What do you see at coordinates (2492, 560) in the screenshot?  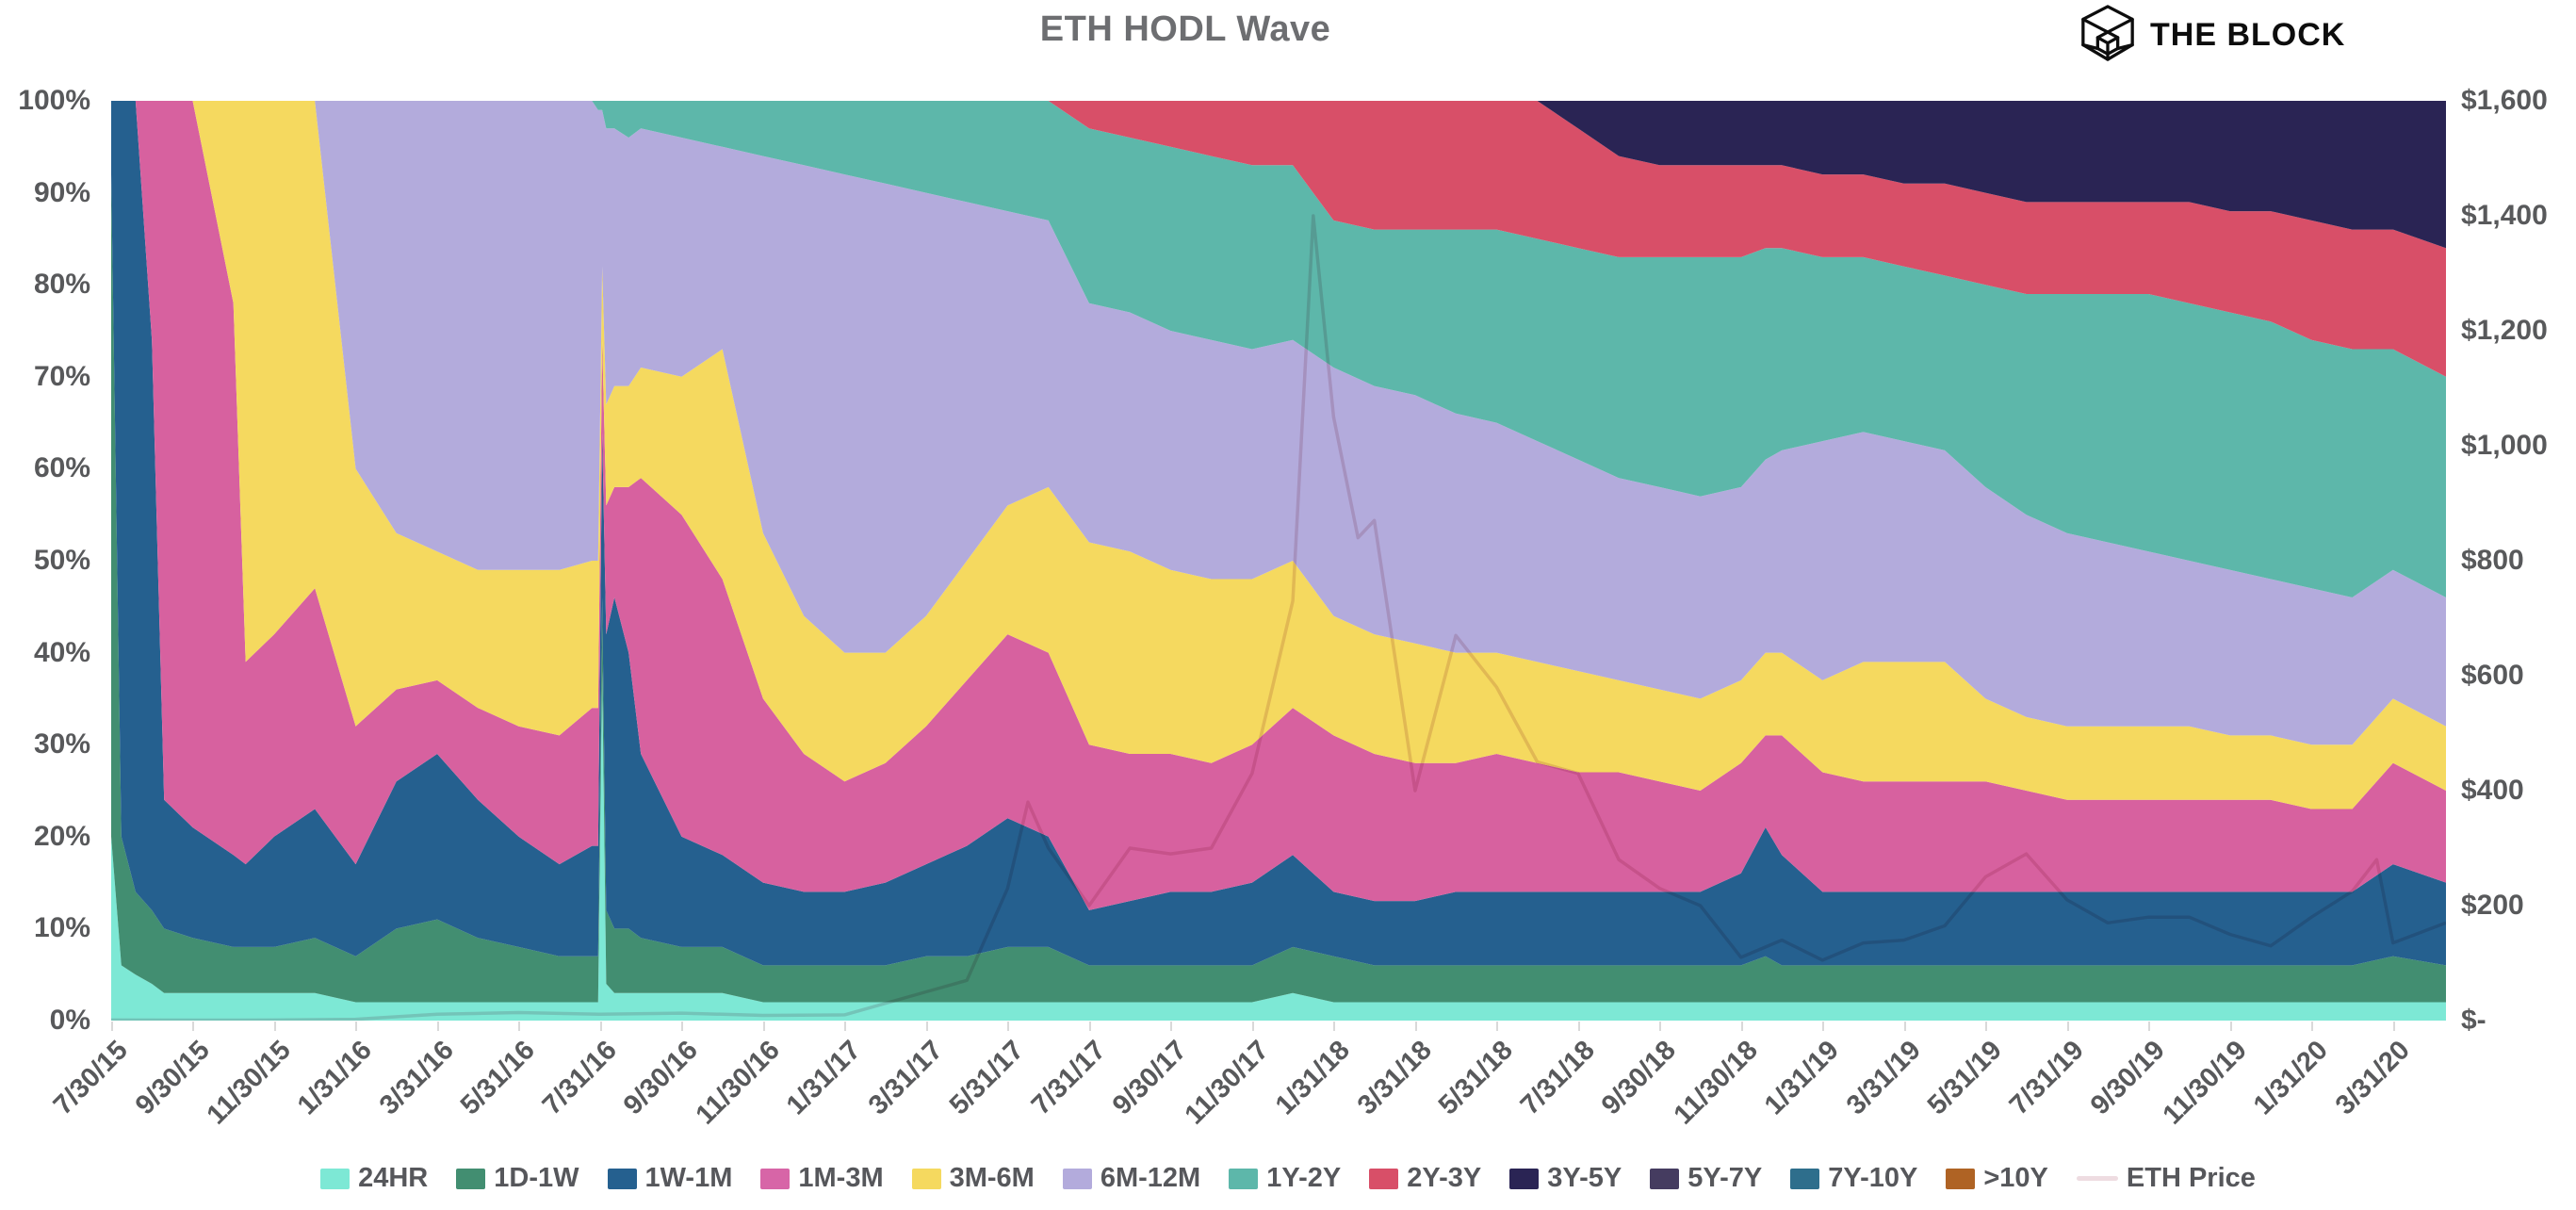 I see `right-axis-label: $800` at bounding box center [2492, 560].